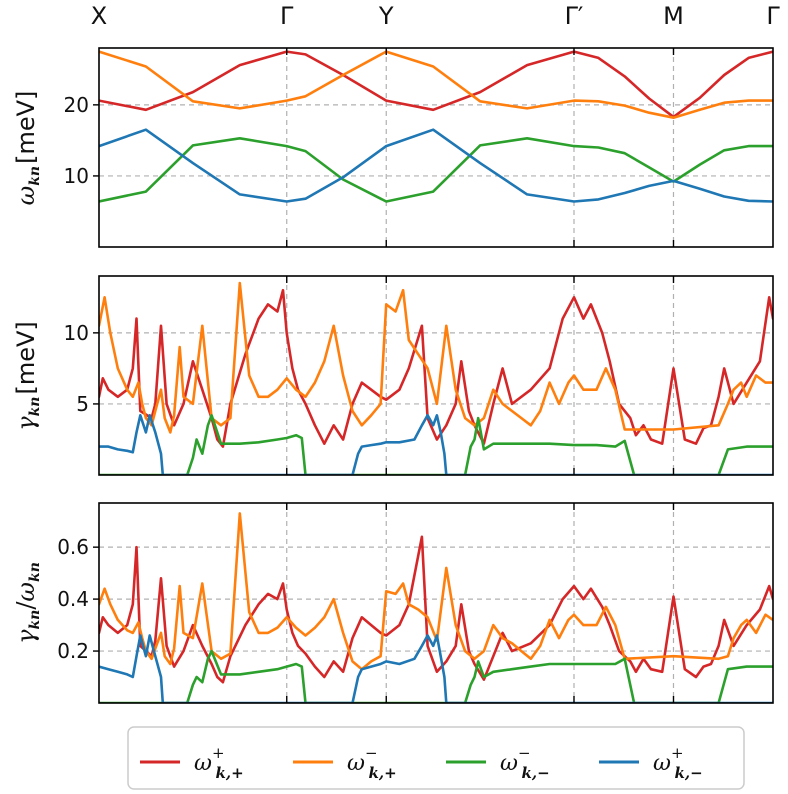 This screenshot has height=794, width=788. I want to click on y-tick-label: 20, so click(76, 105).